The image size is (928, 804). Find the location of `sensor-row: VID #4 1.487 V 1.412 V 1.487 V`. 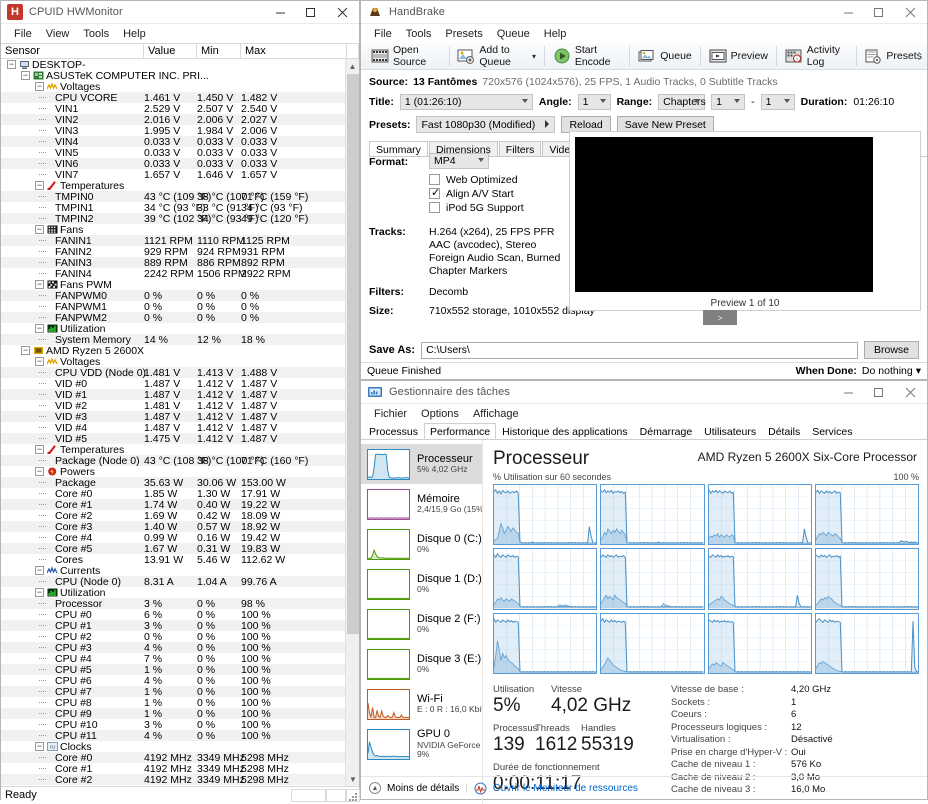

sensor-row: VID #4 1.487 V 1.412 V 1.487 V is located at coordinates (173, 428).